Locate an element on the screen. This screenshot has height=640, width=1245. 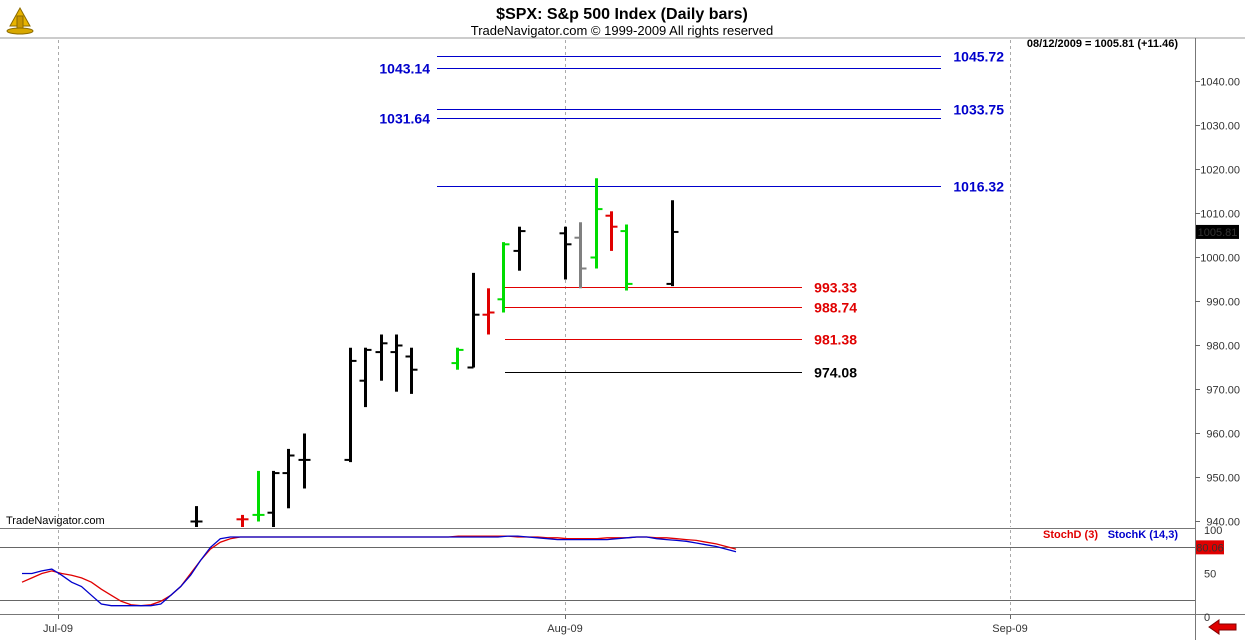
price-tick-label: 1030.00 is located at coordinates (1220, 127).